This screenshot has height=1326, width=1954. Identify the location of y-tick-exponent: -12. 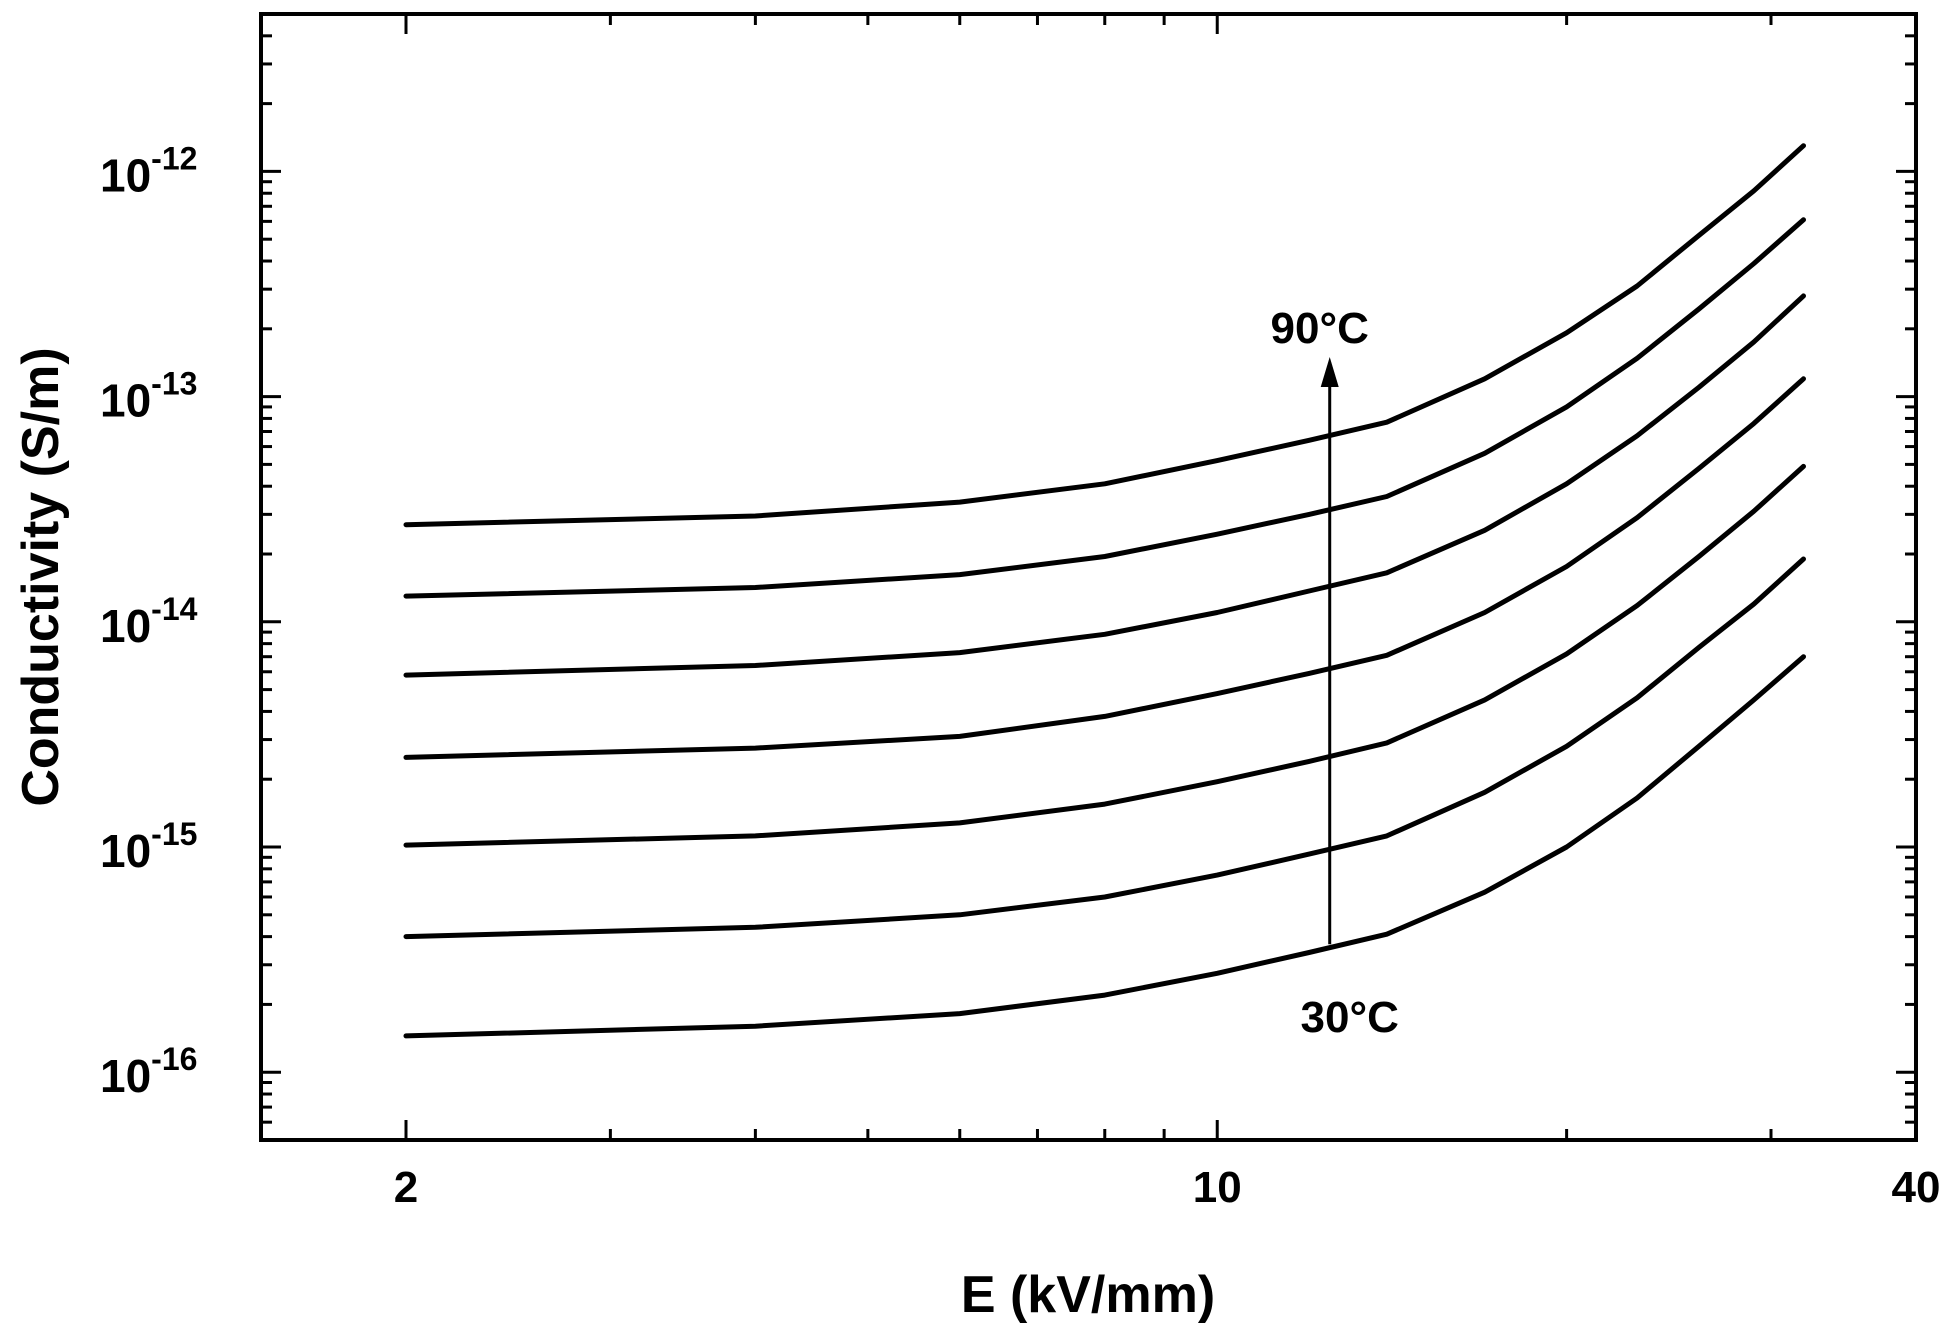
(174, 158).